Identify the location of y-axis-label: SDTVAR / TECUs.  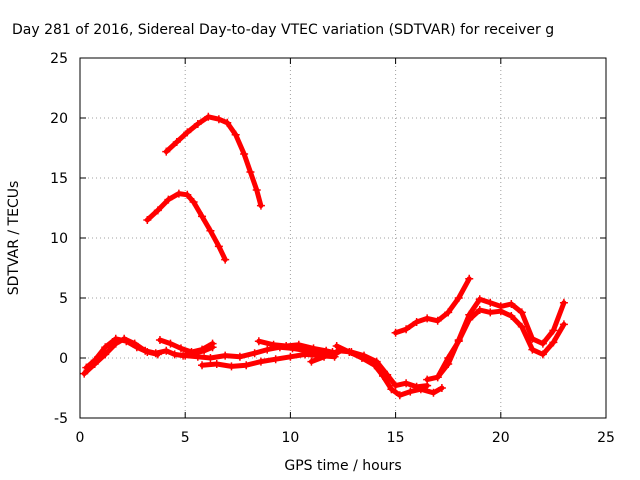
(14, 238).